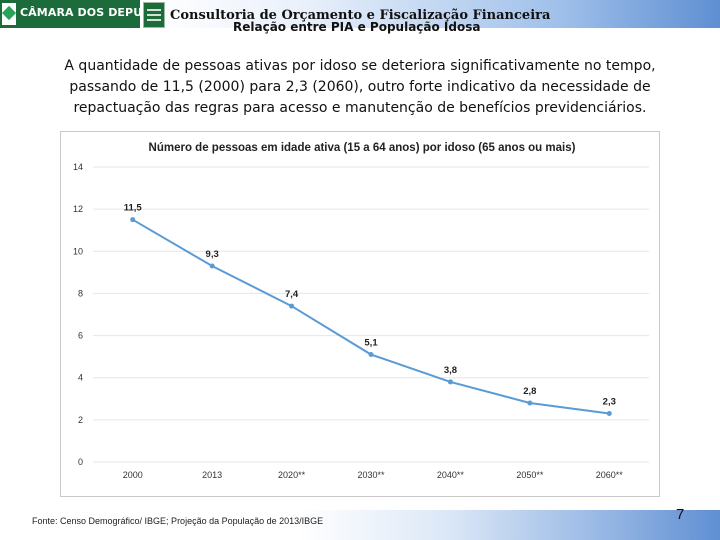  Describe the element at coordinates (609, 402) in the screenshot. I see `data-label: 2,3` at that location.